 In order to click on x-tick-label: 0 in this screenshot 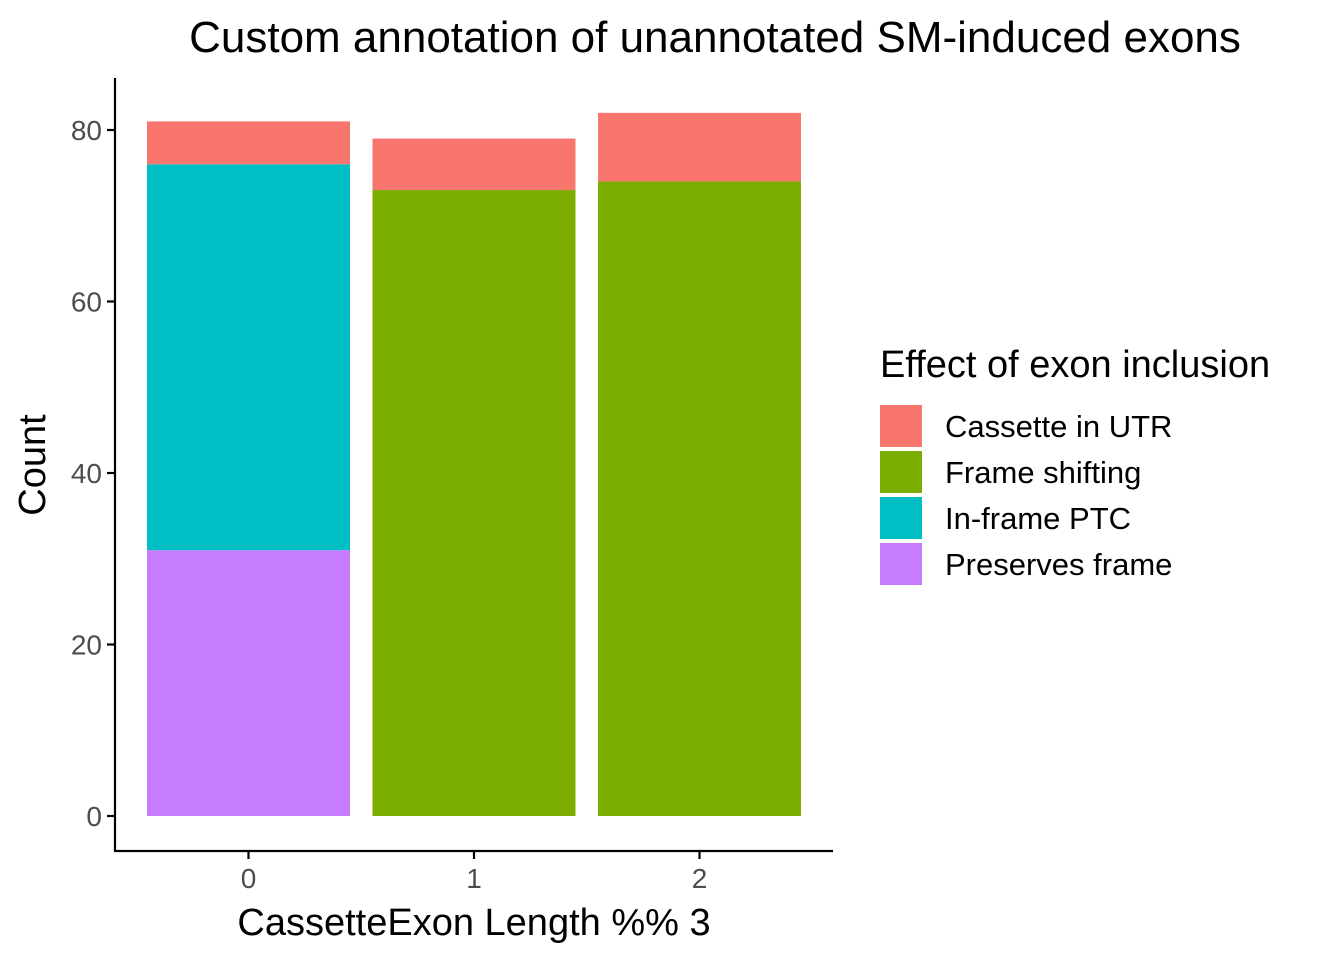, I will do `click(249, 878)`.